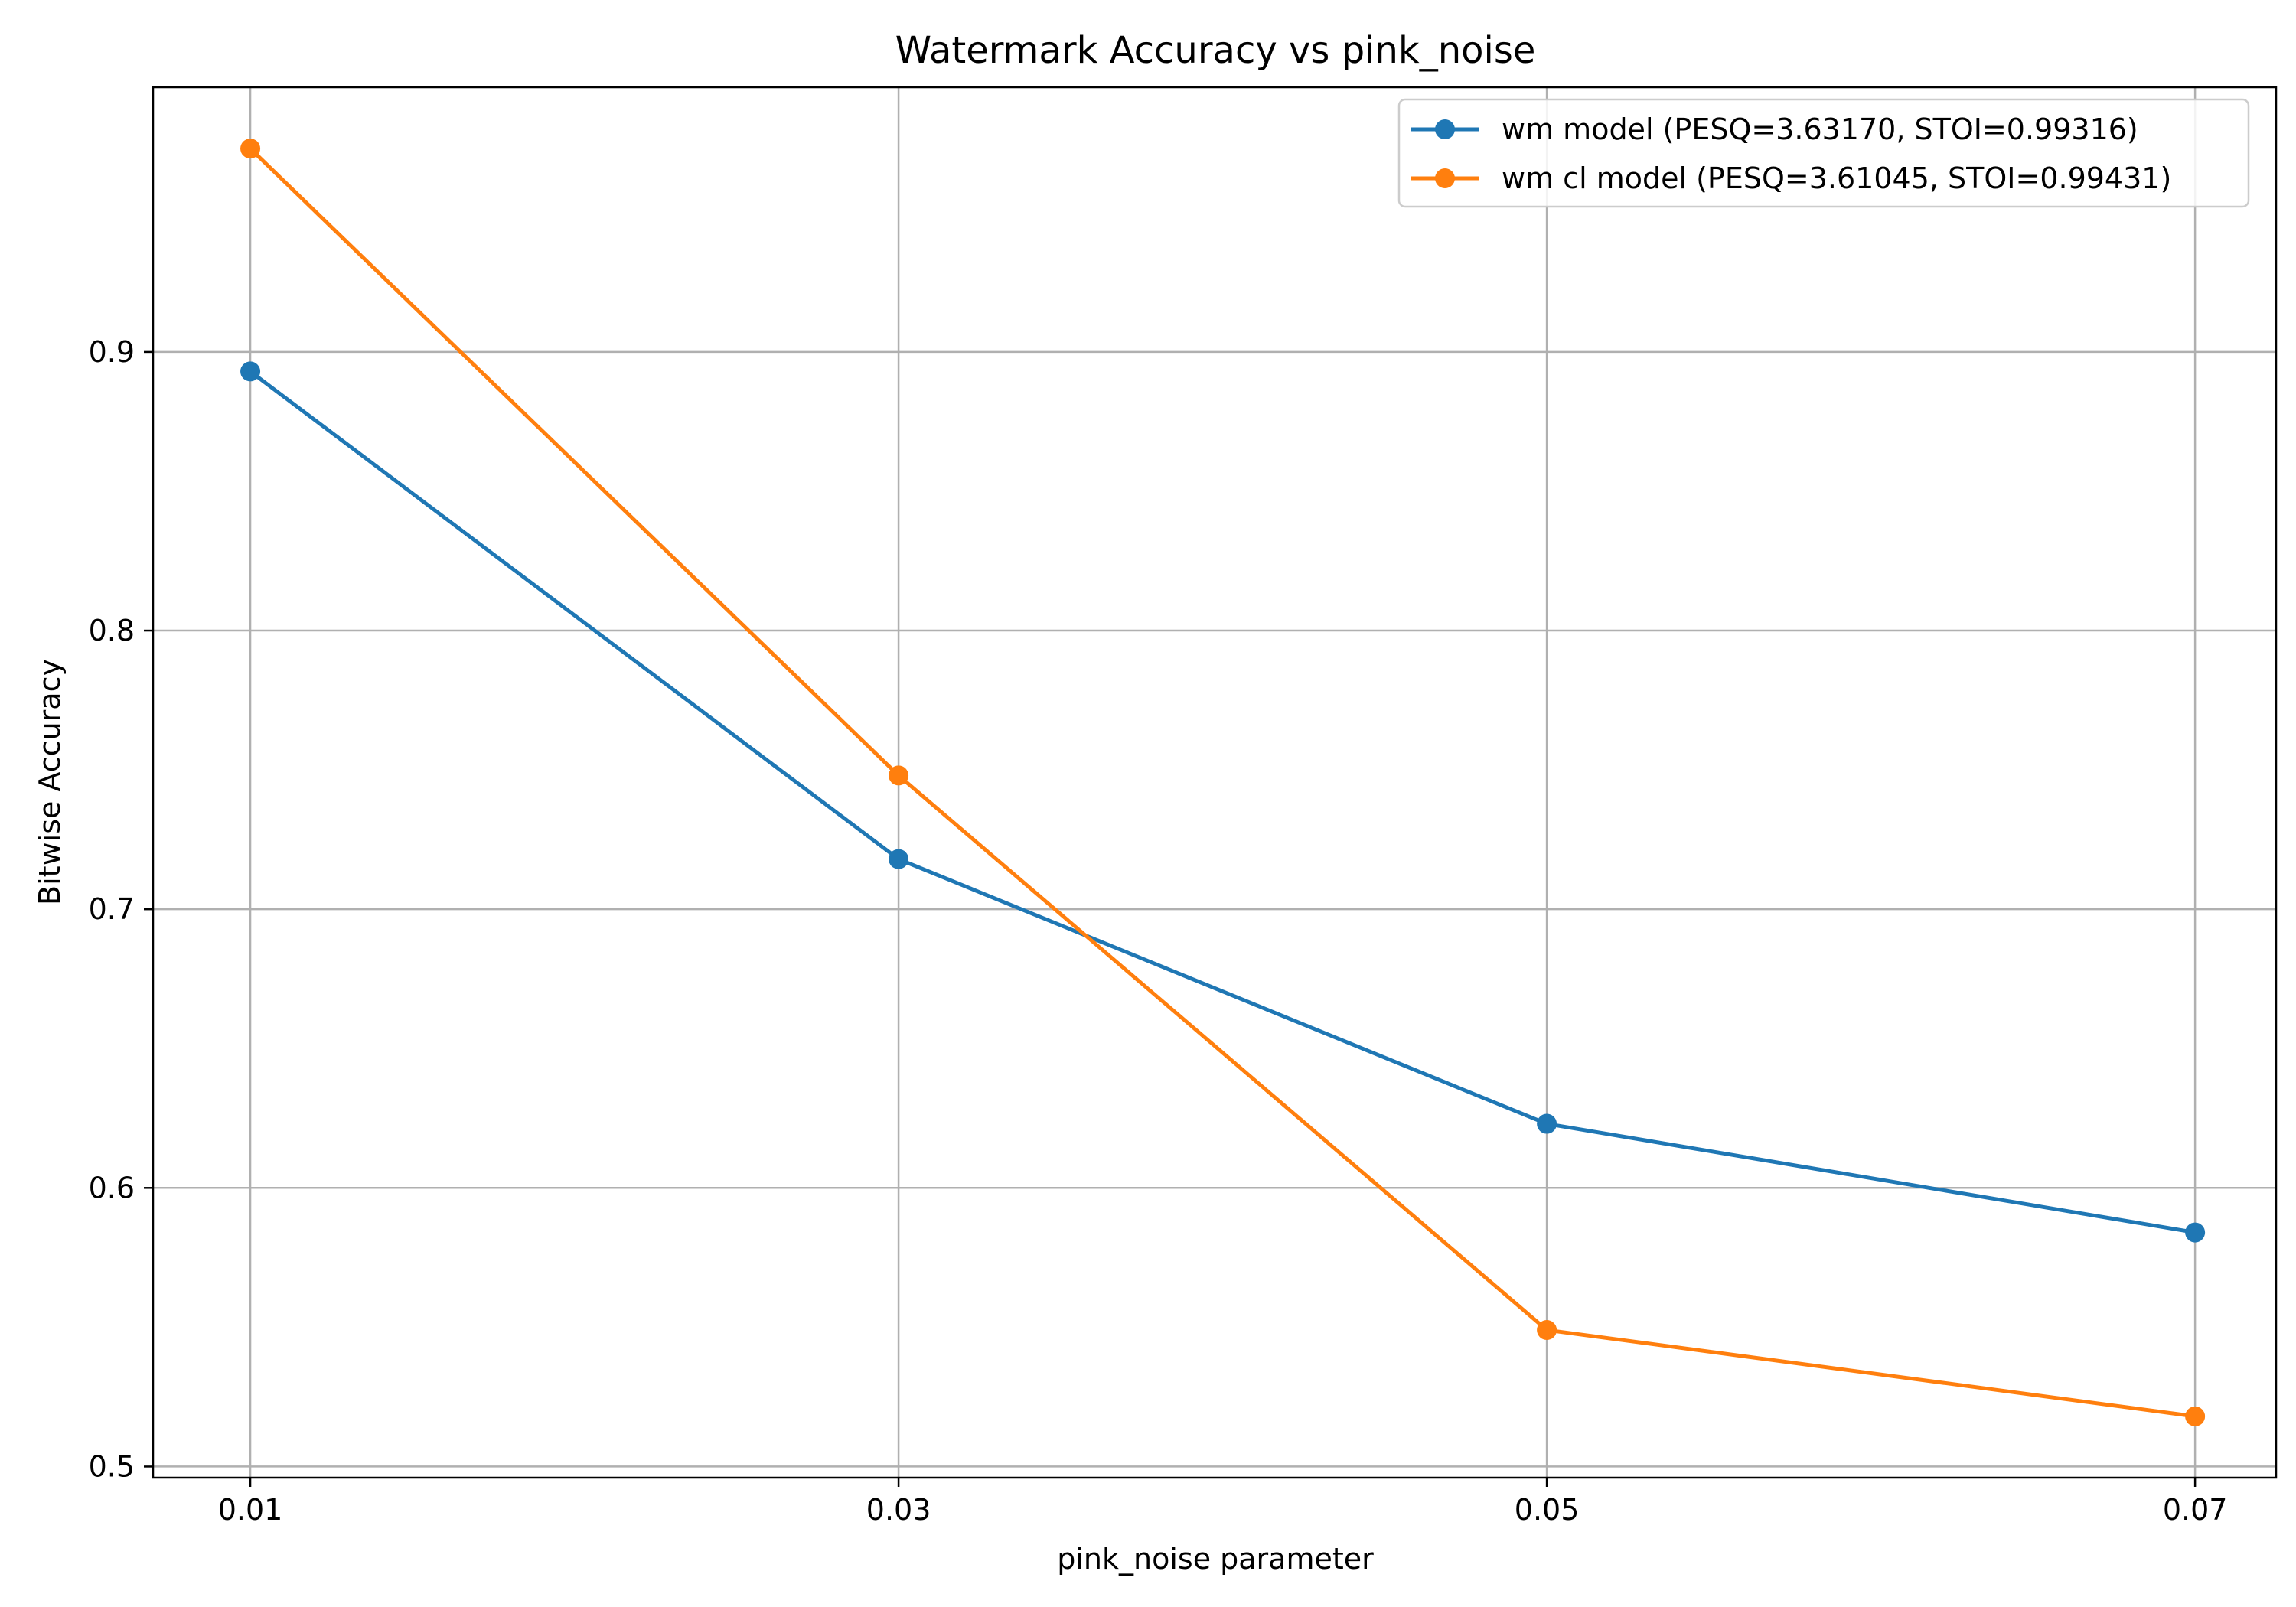 The image size is (2296, 1607). Describe the element at coordinates (112, 630) in the screenshot. I see `y-tick-label: 0.8` at that location.